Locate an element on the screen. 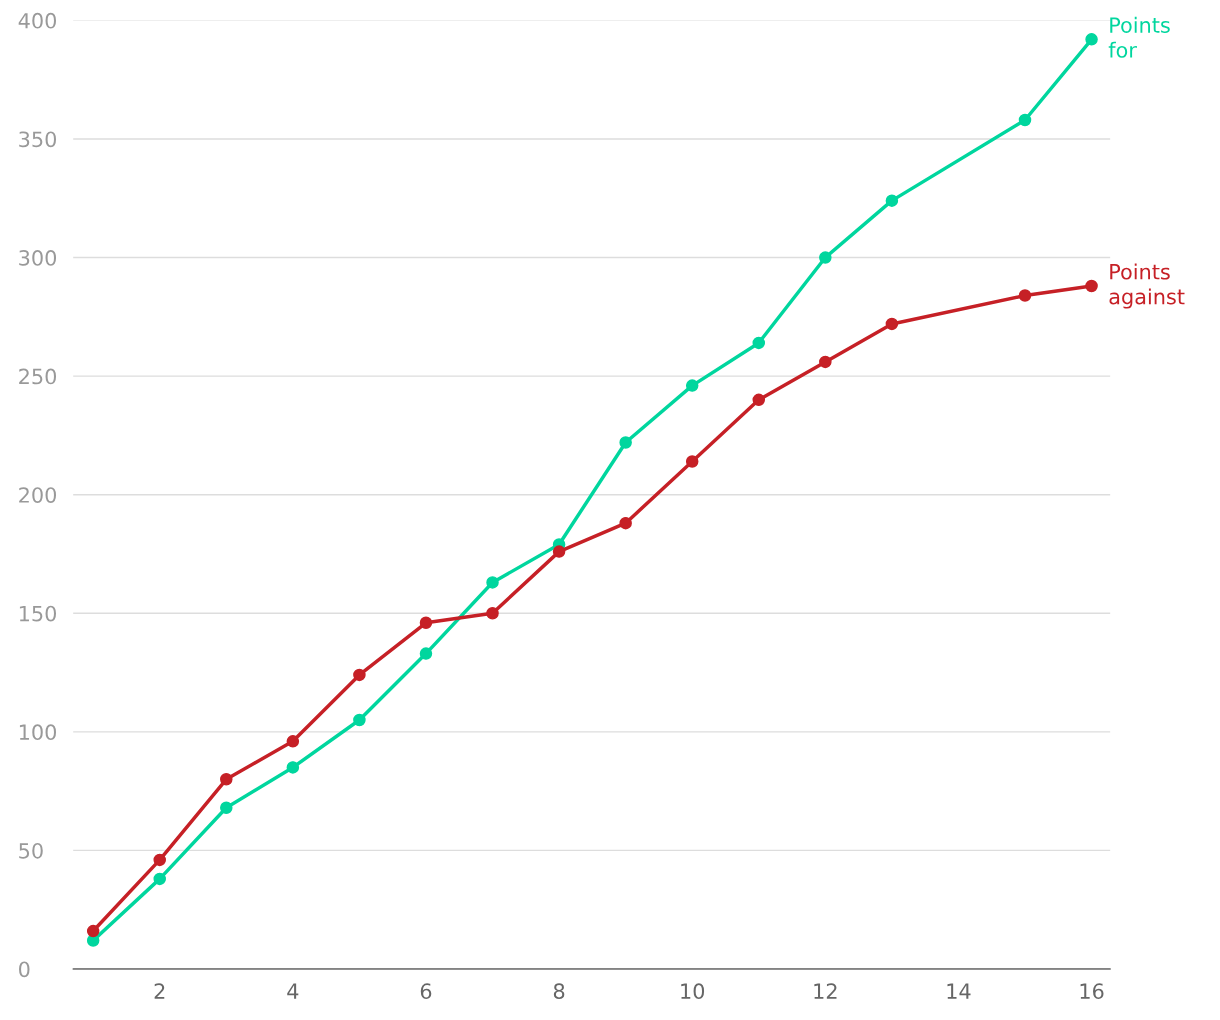  y-tick-label: 50 is located at coordinates (31, 850).